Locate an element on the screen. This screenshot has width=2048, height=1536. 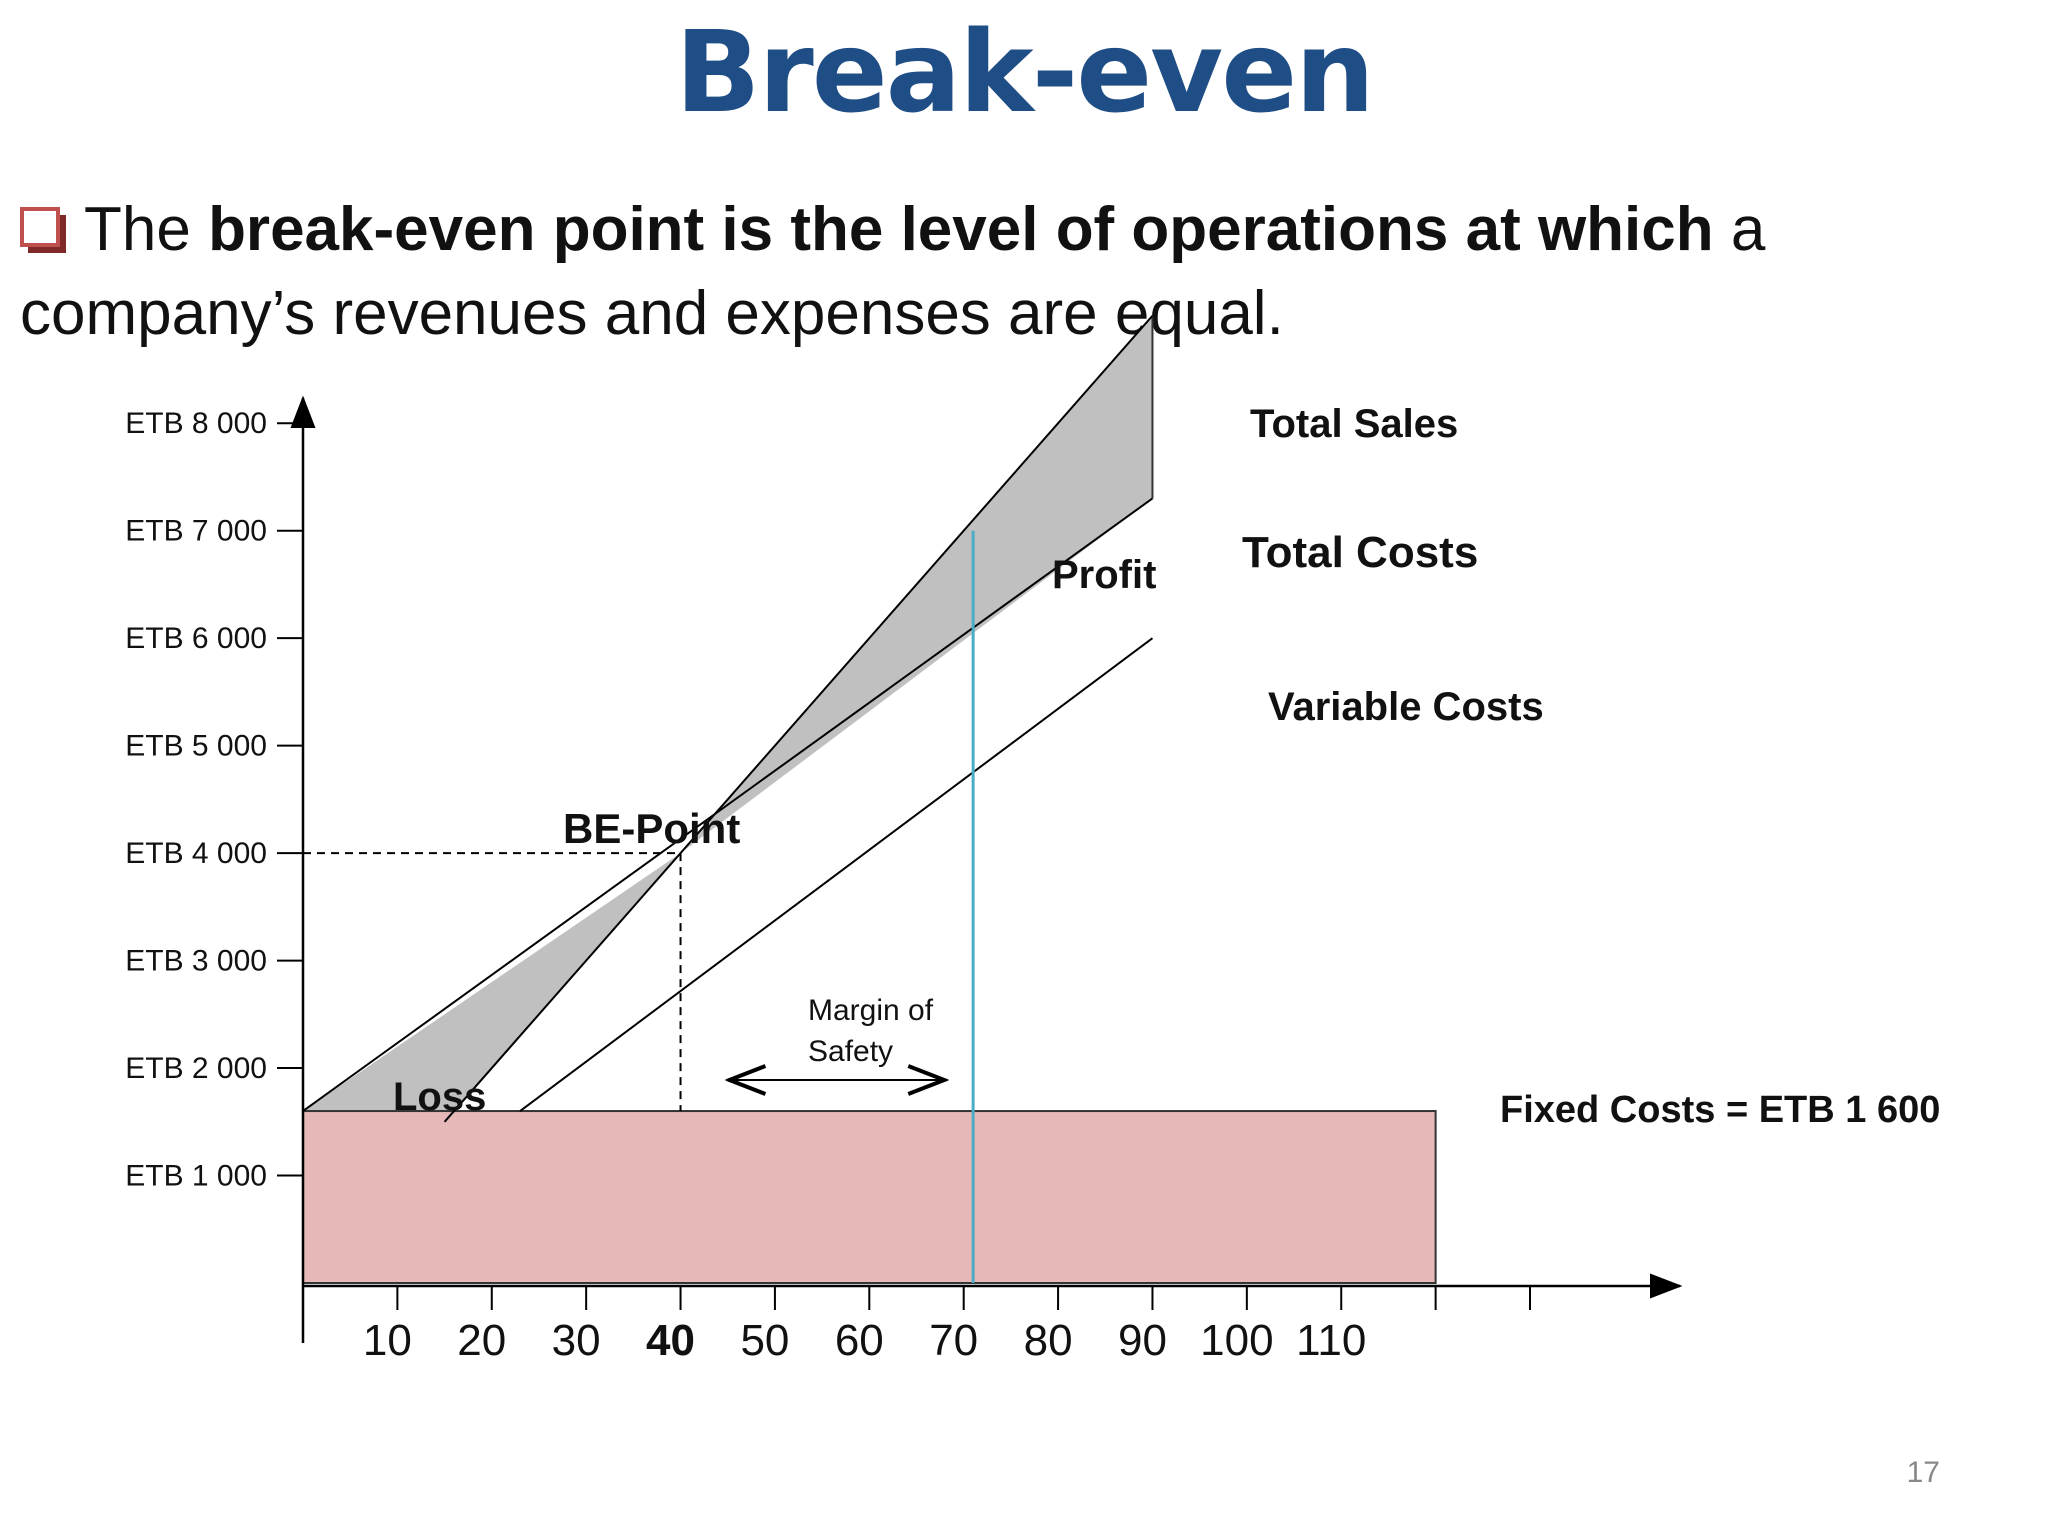
x-tick-label: 30 is located at coordinates (576, 1340).